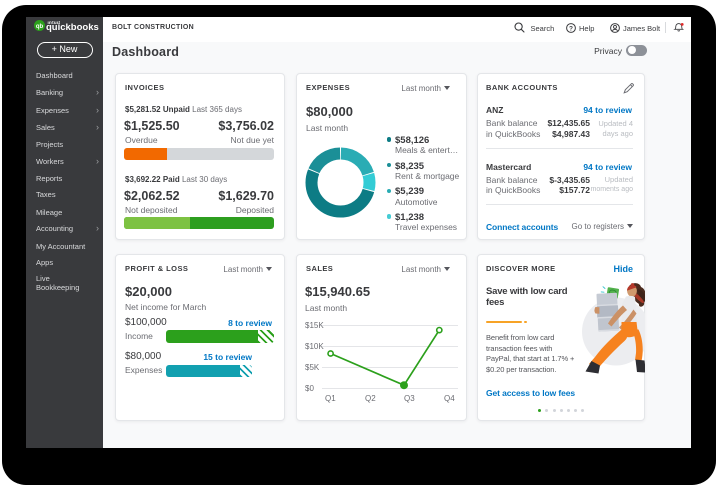 Image resolution: width=718 pixels, height=488 pixels. Describe the element at coordinates (449, 398) in the screenshot. I see `svg-text: Q4` at that location.